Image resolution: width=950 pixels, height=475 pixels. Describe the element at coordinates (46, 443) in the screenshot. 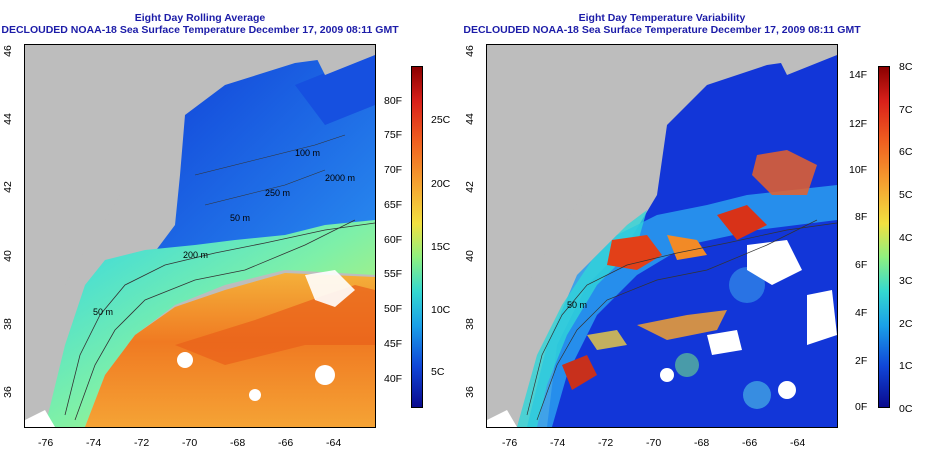

I see `left-x-tick-0: -76` at that location.